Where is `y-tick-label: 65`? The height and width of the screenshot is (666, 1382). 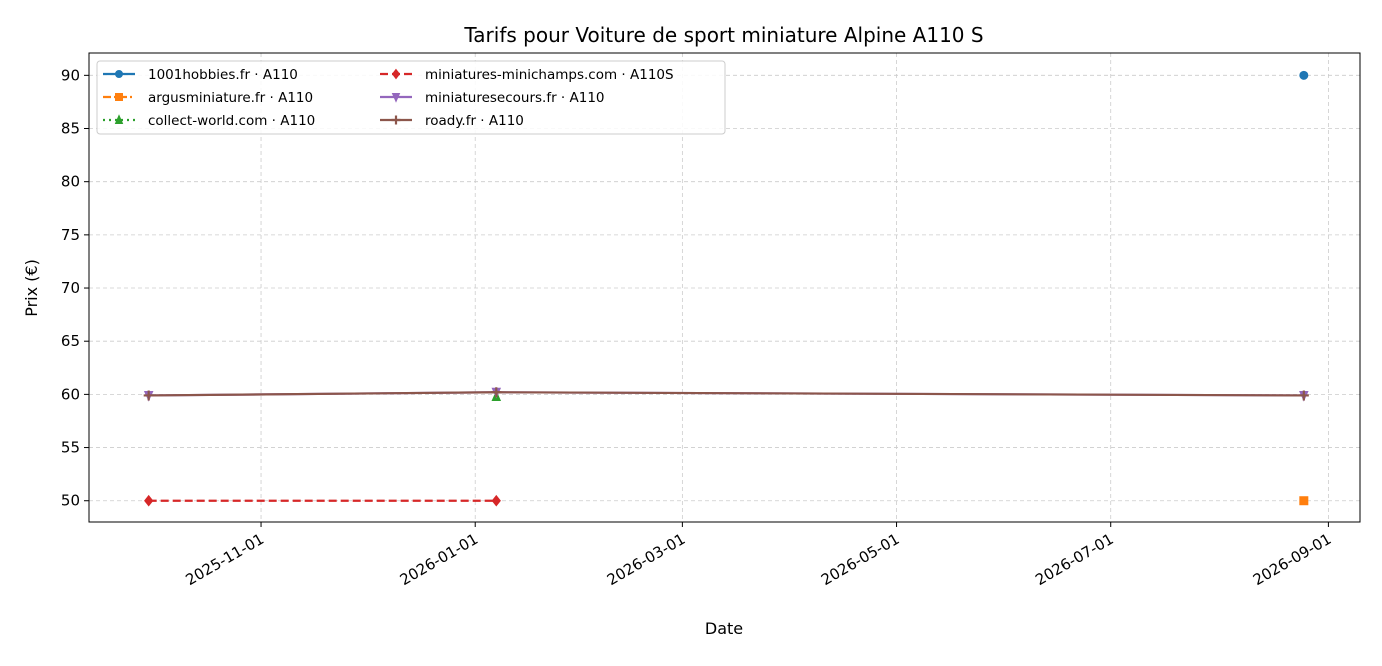 y-tick-label: 65 is located at coordinates (70, 341).